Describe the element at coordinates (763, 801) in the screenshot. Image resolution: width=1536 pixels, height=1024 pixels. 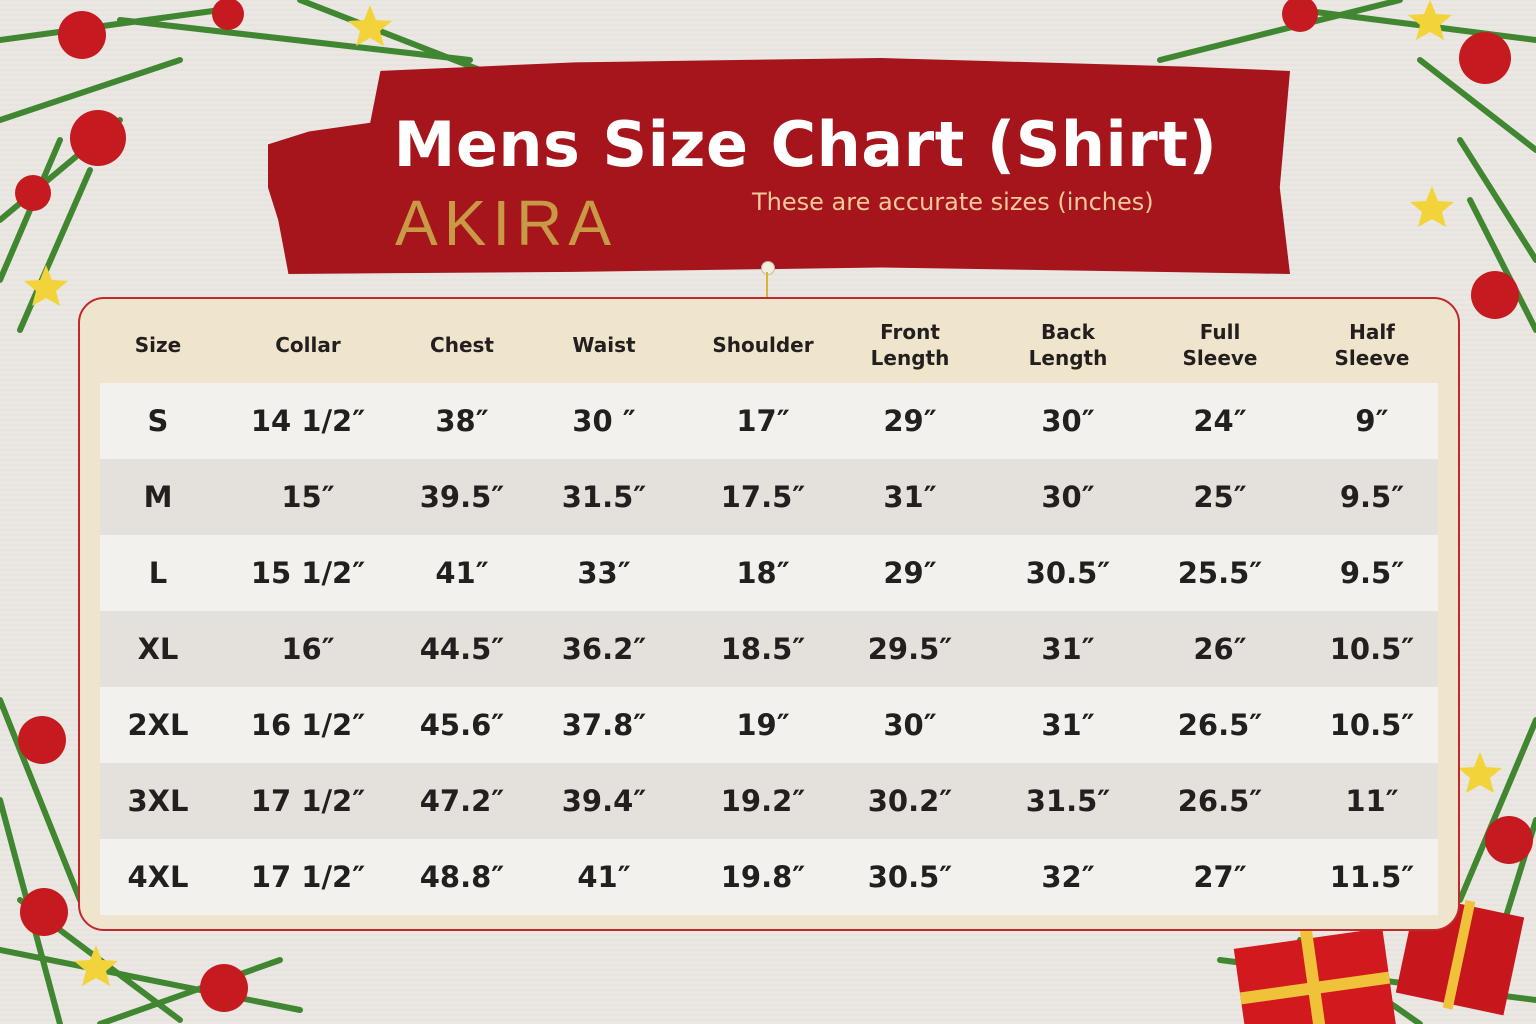
I see `table-cell: 19.2″` at that location.